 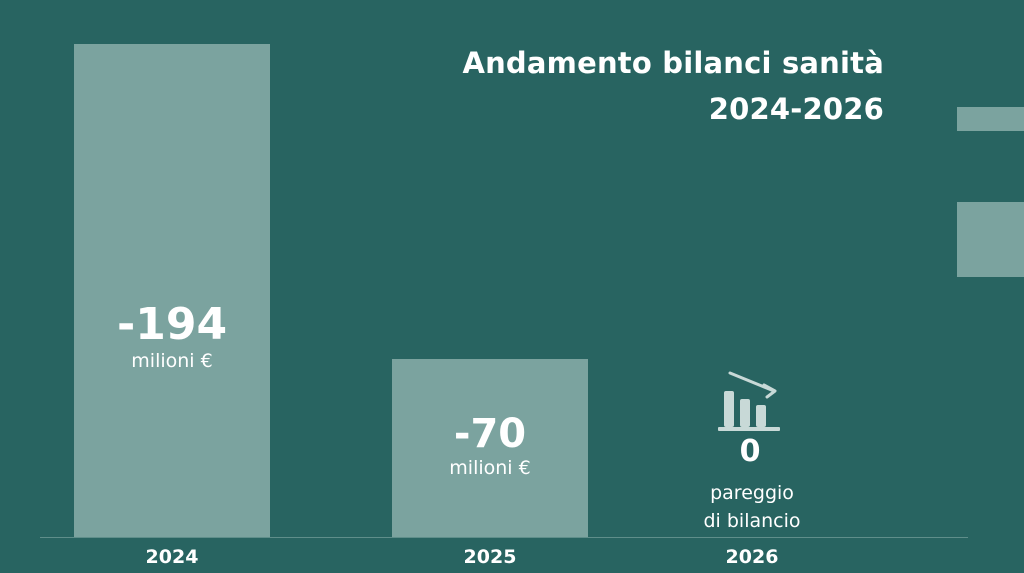 I want to click on x-tick-2026: 2026, so click(x=752, y=557).